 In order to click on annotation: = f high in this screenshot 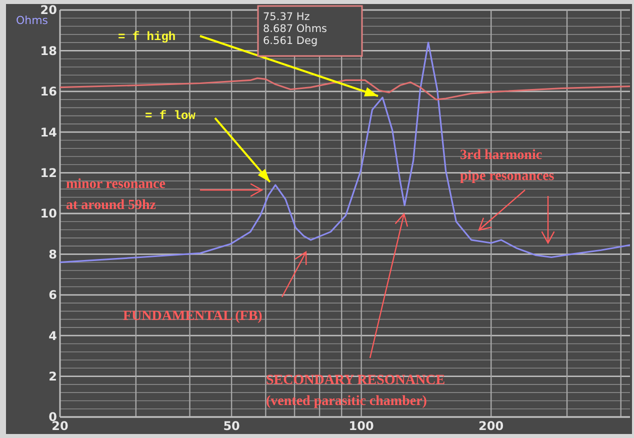, I will do `click(147, 37)`.